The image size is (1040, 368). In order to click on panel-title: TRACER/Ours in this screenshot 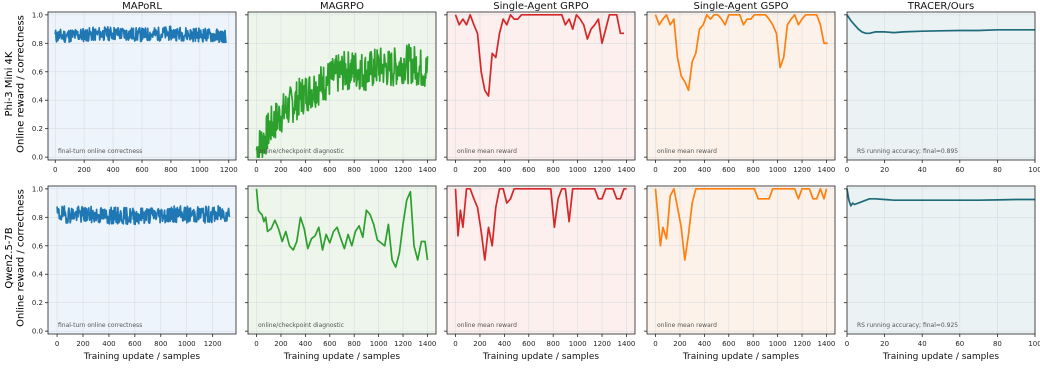, I will do `click(940, 6)`.